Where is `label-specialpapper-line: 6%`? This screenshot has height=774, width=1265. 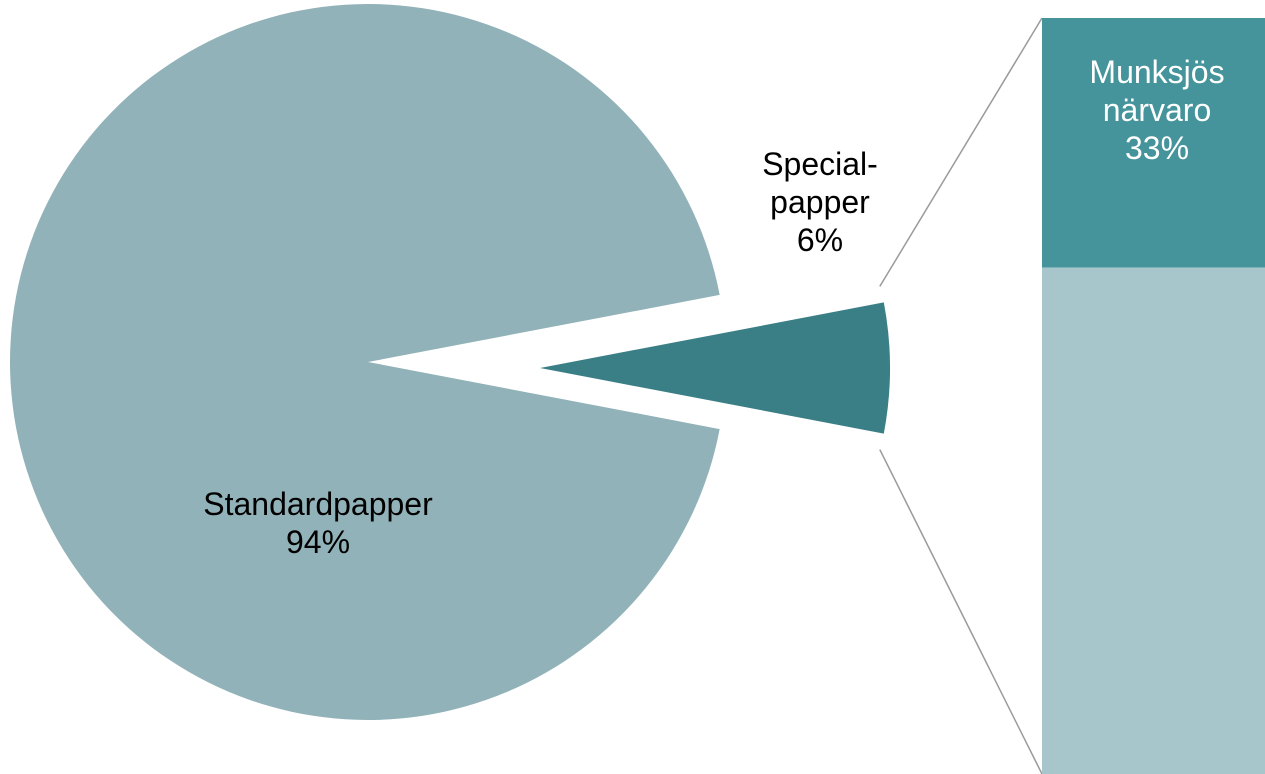 label-specialpapper-line: 6% is located at coordinates (820, 240).